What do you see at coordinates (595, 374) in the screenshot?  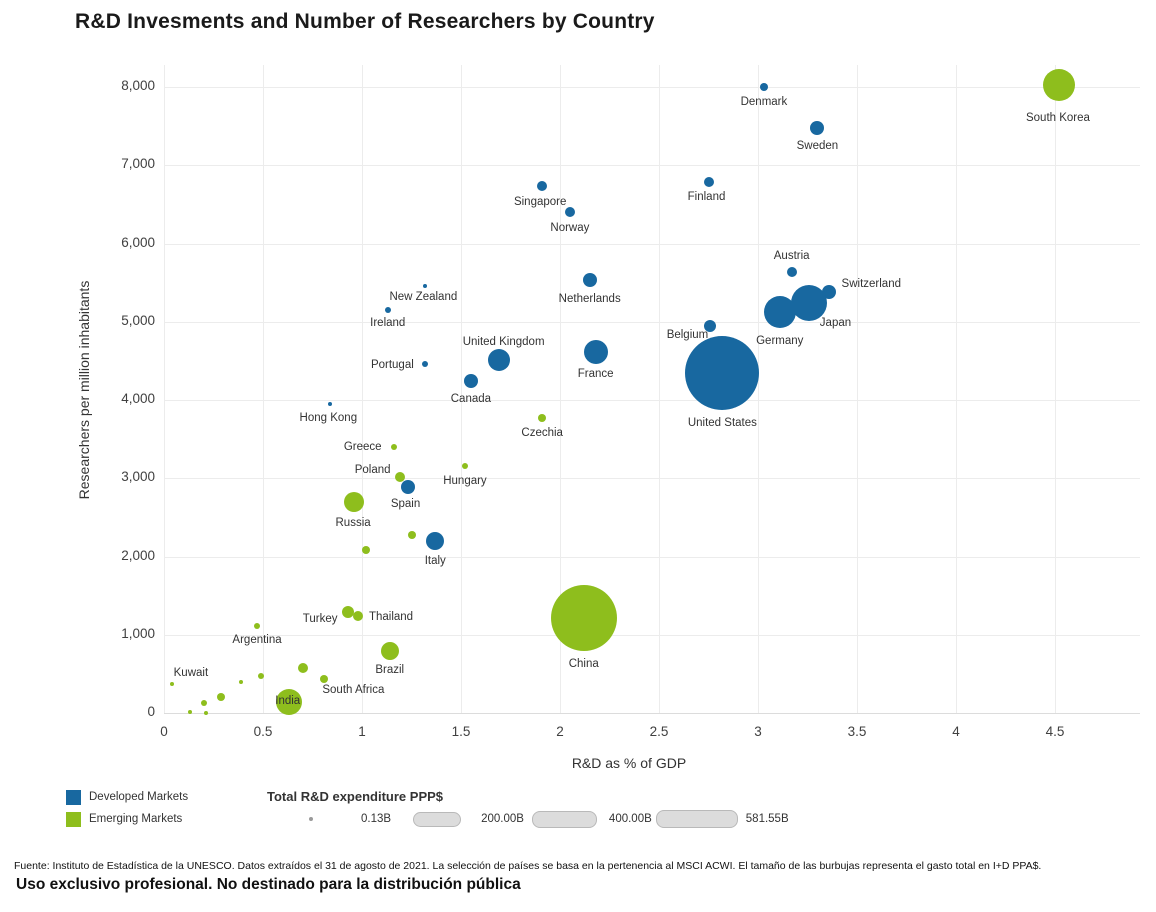 I see `country-label-france: France` at bounding box center [595, 374].